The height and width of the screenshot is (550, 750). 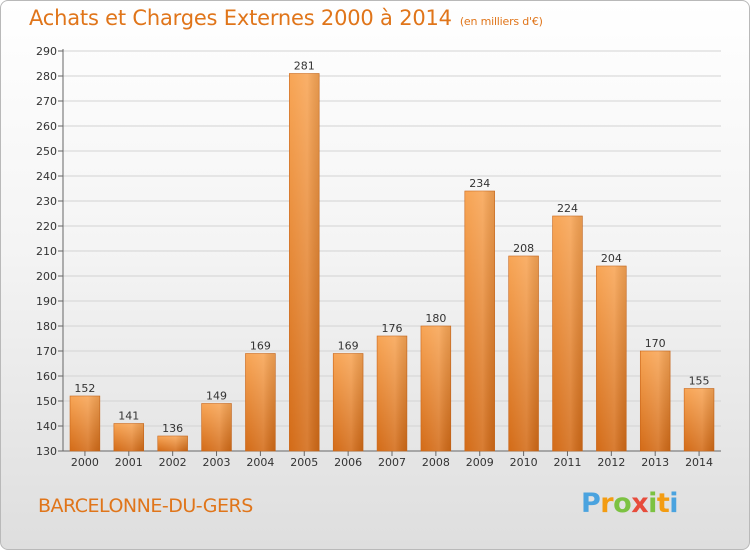 I want to click on y-tick-label: 240, so click(x=46, y=176).